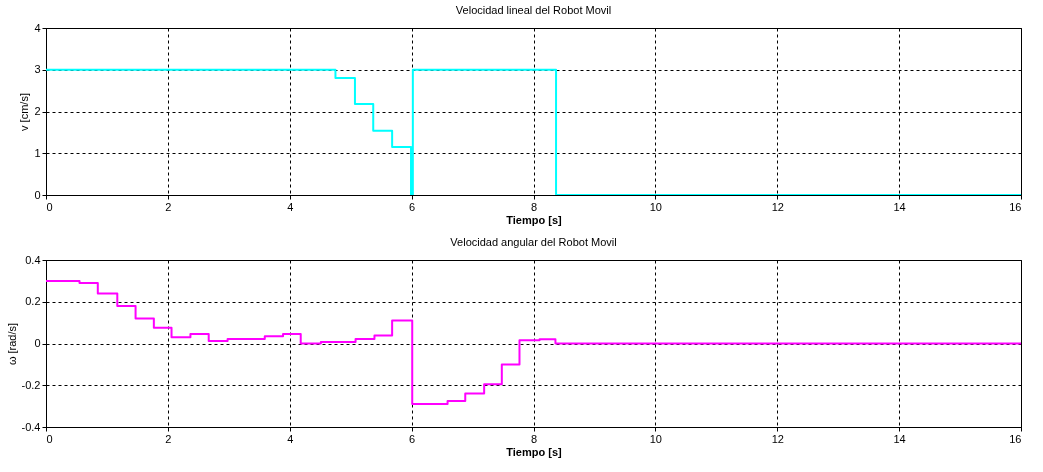  I want to click on y-tick-label: 0.4, so click(33, 259).